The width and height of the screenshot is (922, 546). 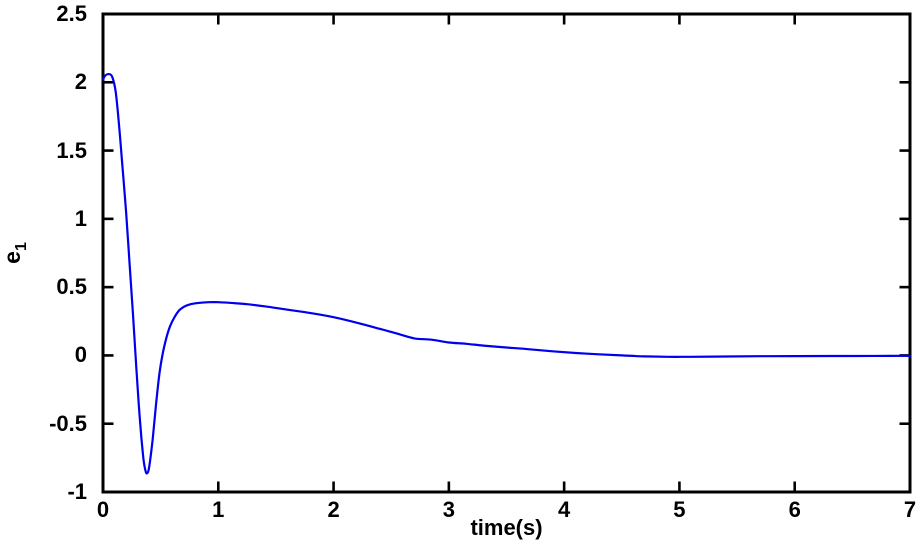 What do you see at coordinates (71, 13) in the screenshot?
I see `y-tick-label: 2.5` at bounding box center [71, 13].